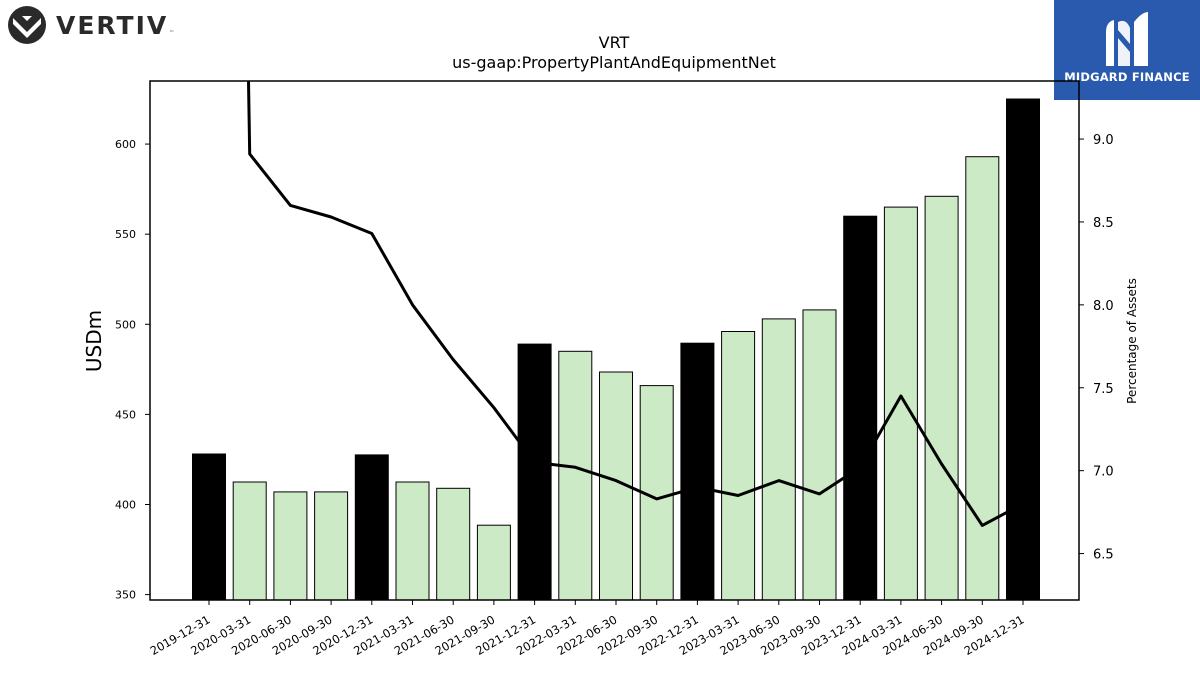 The width and height of the screenshot is (1200, 675). I want to click on midgard-m-icon, so click(1127, 39).